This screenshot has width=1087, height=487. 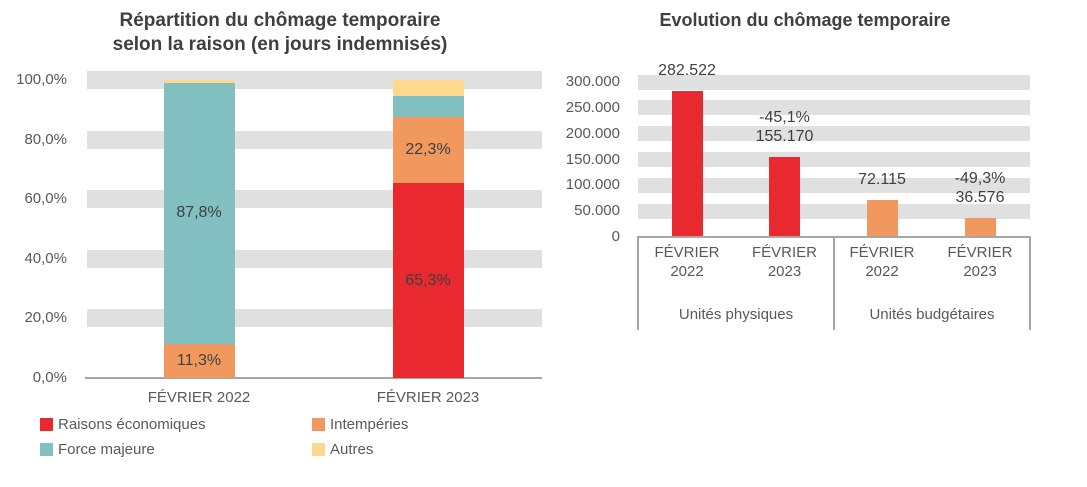 I want to click on group-label: Unités budgétaires, so click(x=932, y=314).